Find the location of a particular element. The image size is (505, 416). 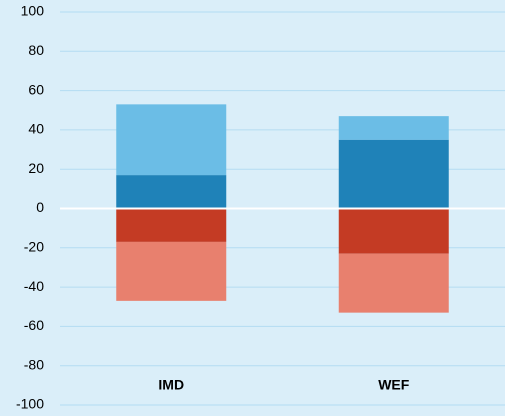

y-tick-label: 20 is located at coordinates (36, 168).